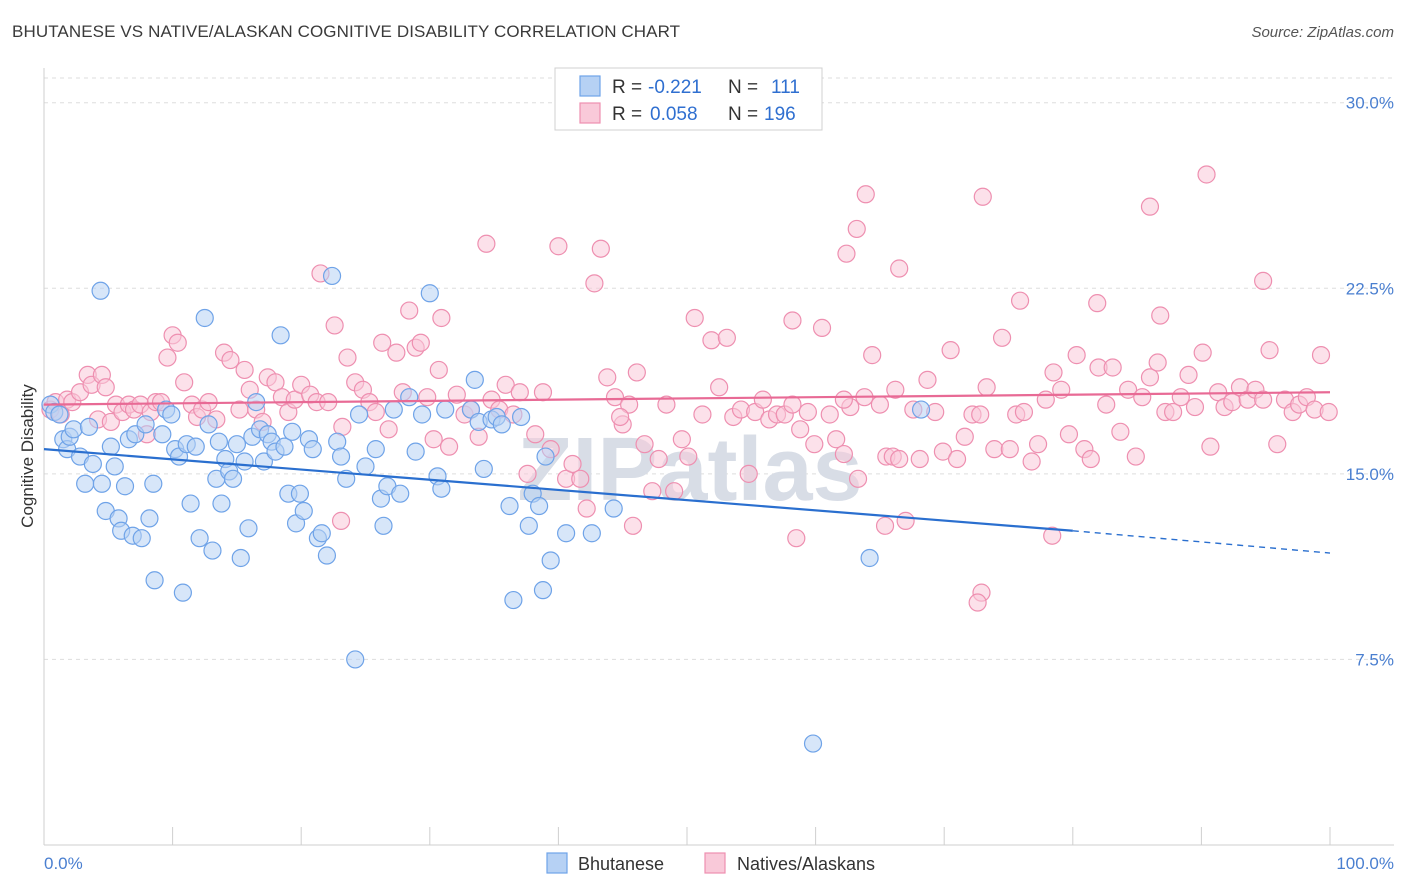 The width and height of the screenshot is (1406, 892). What do you see at coordinates (558, 490) in the screenshot?
I see `trend-line-bhutanese` at bounding box center [558, 490].